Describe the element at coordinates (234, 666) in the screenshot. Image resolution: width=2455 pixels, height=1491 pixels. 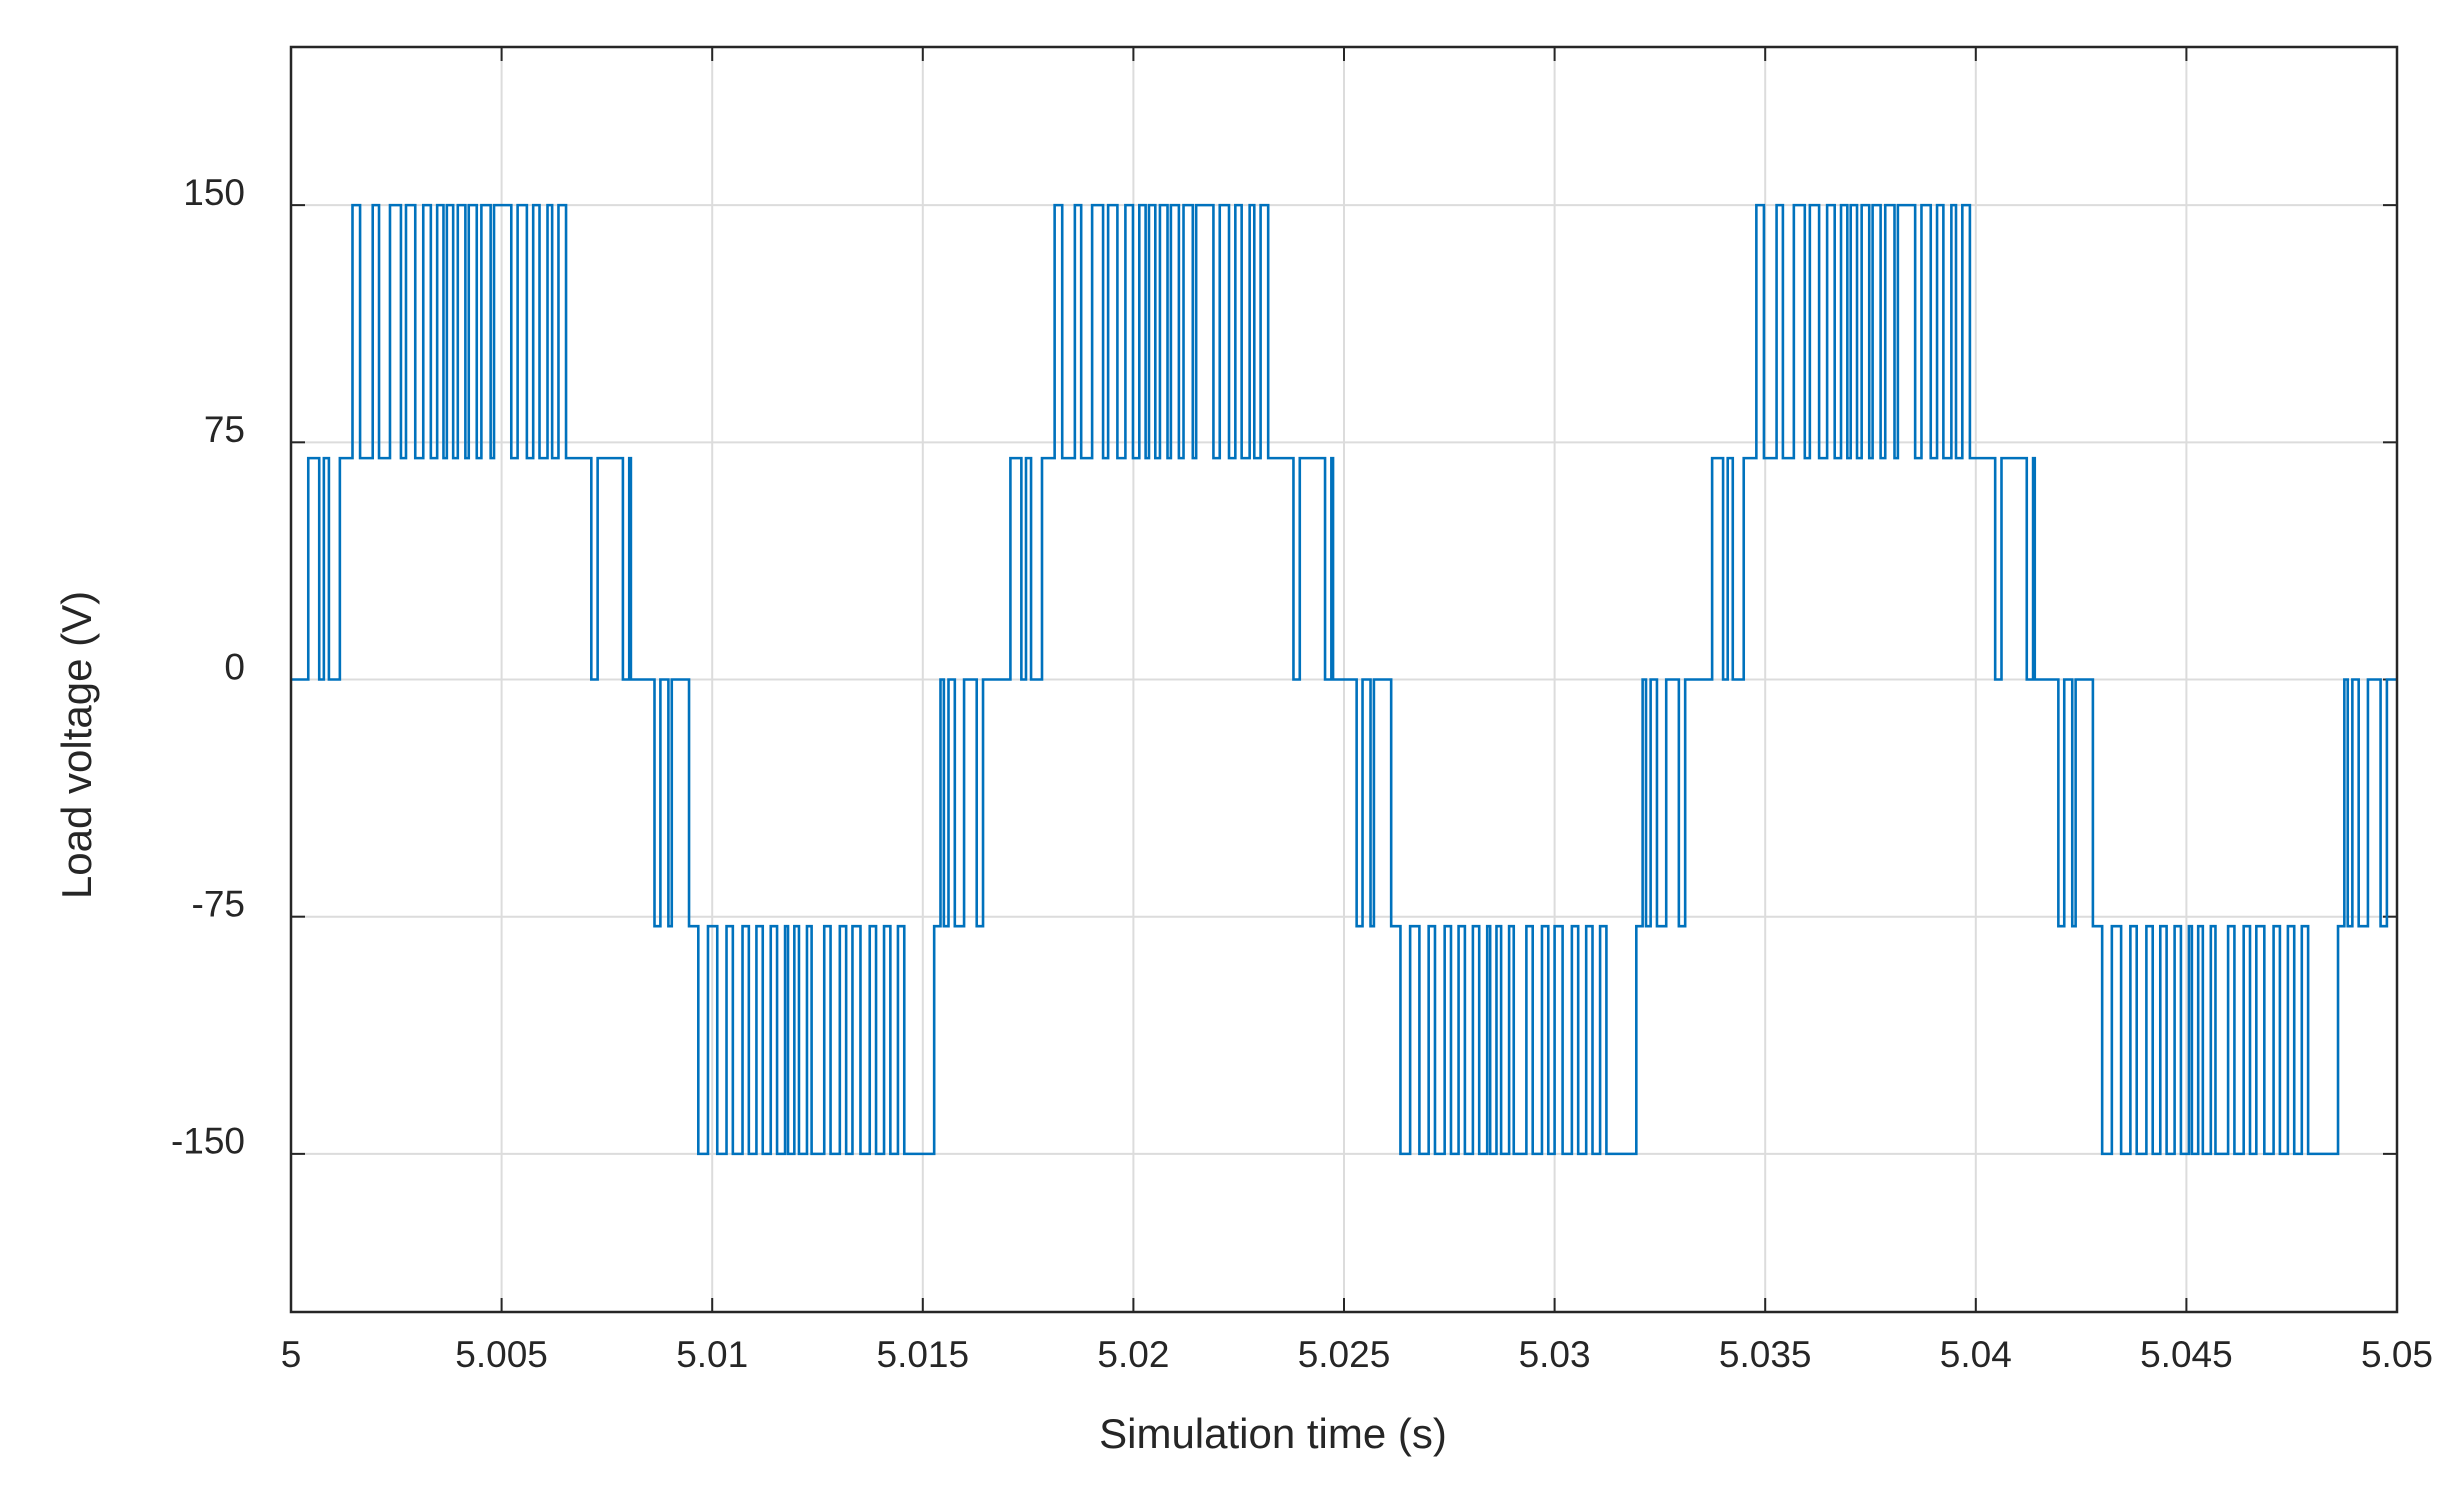
I see `y-tick-label: 0` at that location.